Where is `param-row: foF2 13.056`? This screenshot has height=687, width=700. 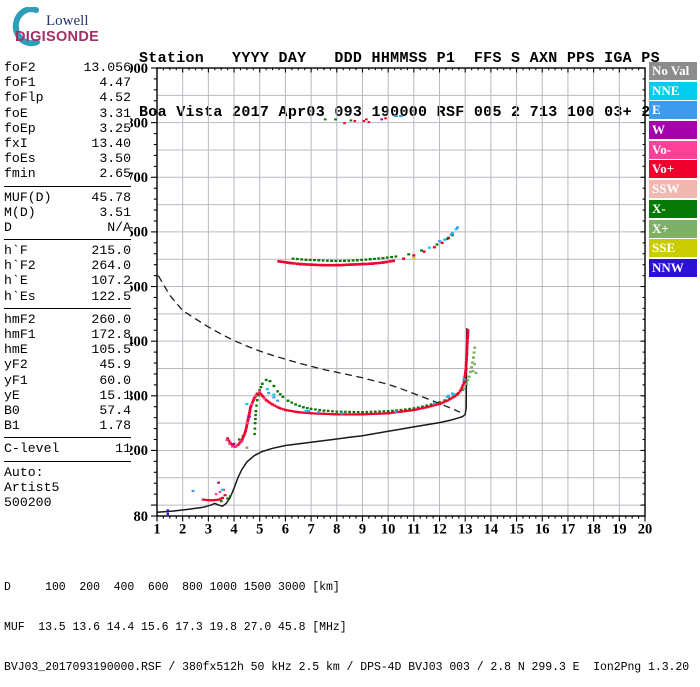 param-row: foF2 13.056 is located at coordinates (67, 67).